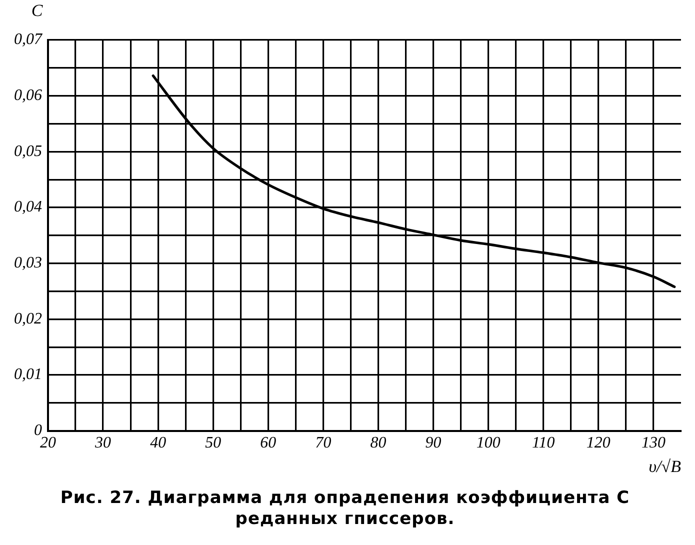  Describe the element at coordinates (598, 443) in the screenshot. I see `x-tick-label: 120` at that location.